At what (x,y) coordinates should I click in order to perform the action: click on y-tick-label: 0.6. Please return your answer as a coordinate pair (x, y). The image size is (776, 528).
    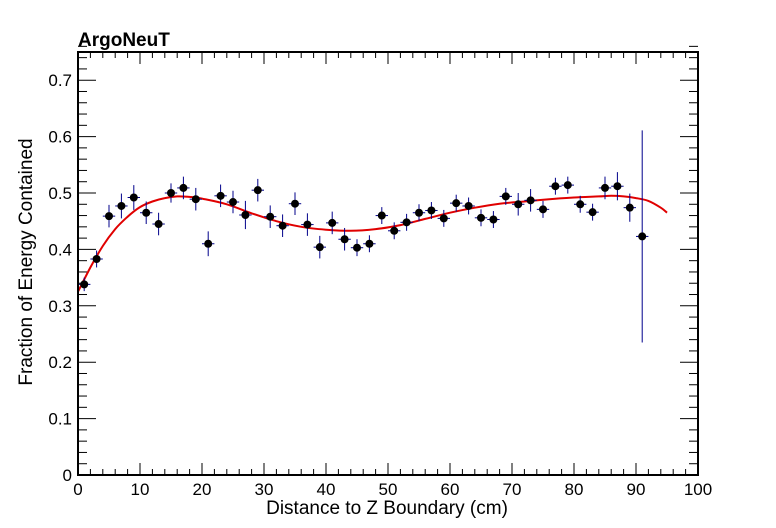
    Looking at the image, I should click on (60, 137).